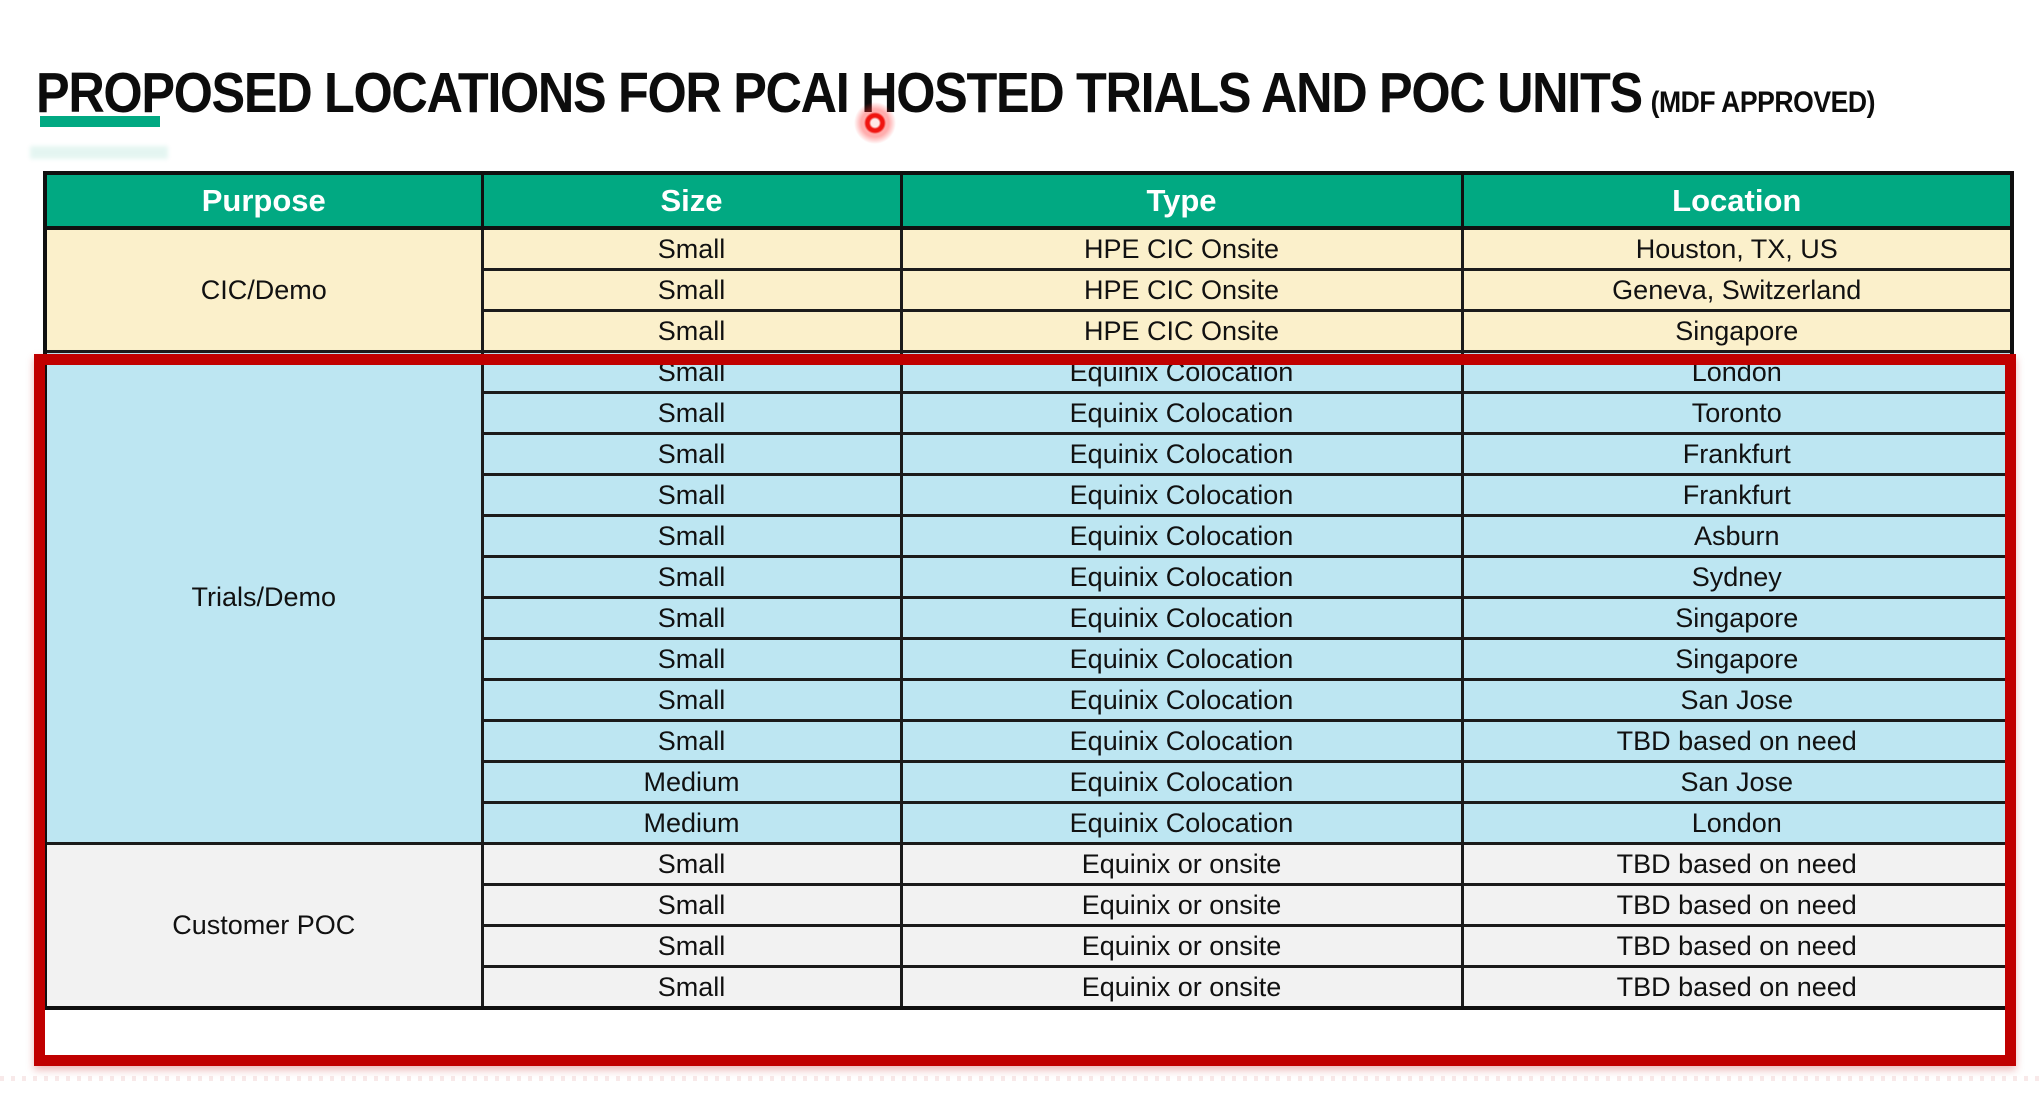 The width and height of the screenshot is (2044, 1097). I want to click on table-row: Small Equinix Colocation Asburn, so click(1029, 536).